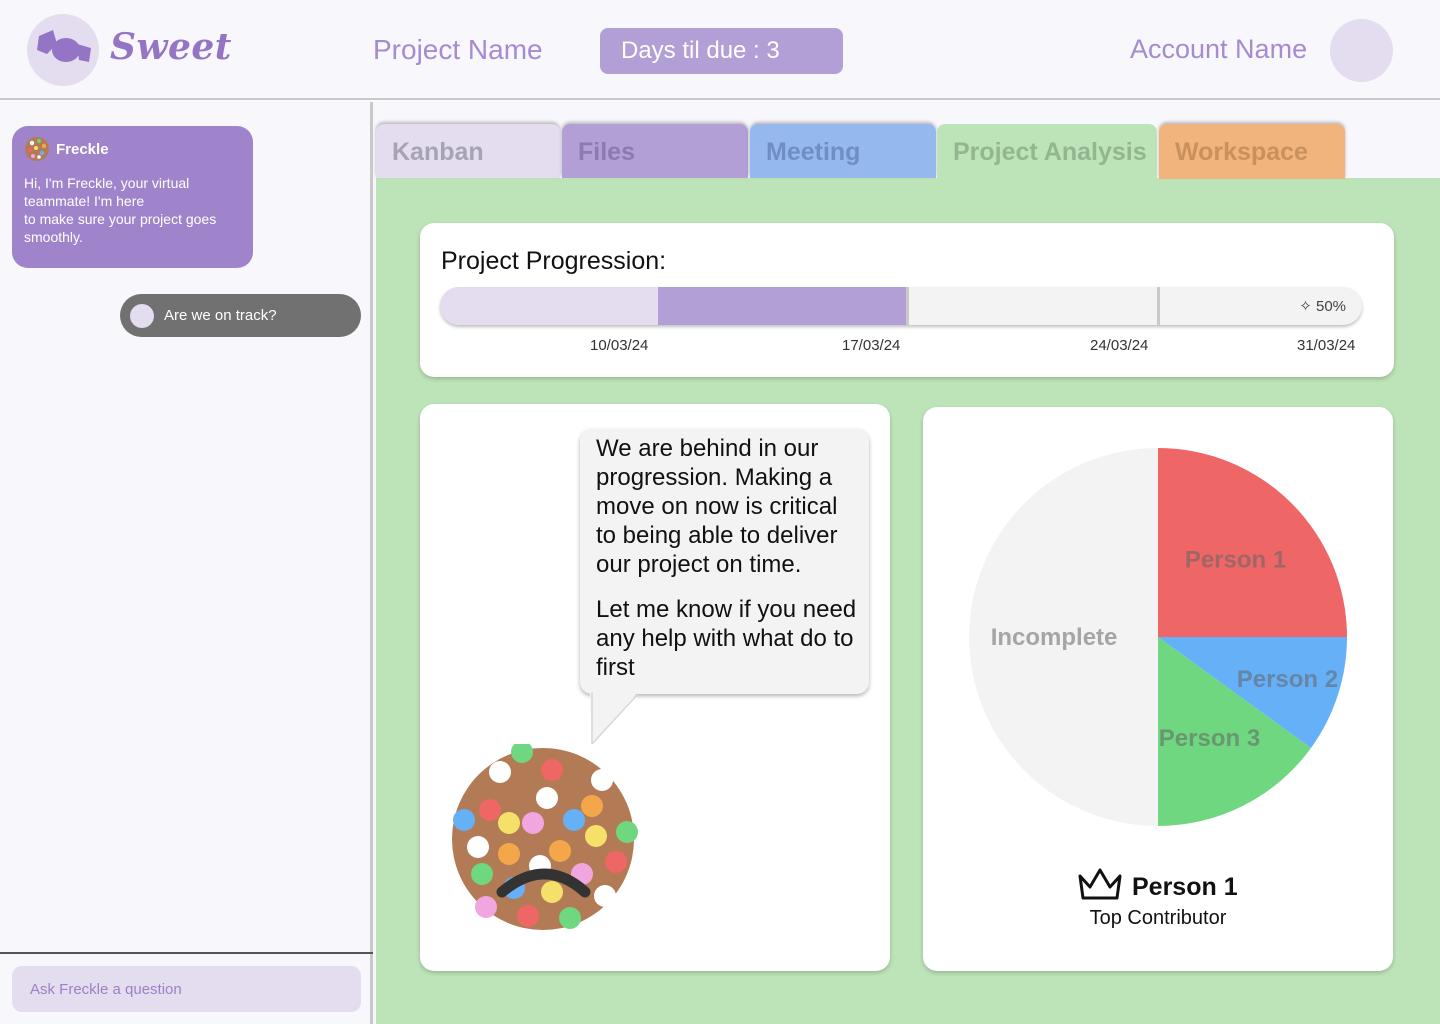 Image resolution: width=1440 pixels, height=1024 pixels. Describe the element at coordinates (1185, 887) in the screenshot. I see `top-contributor-name: Person 1` at that location.